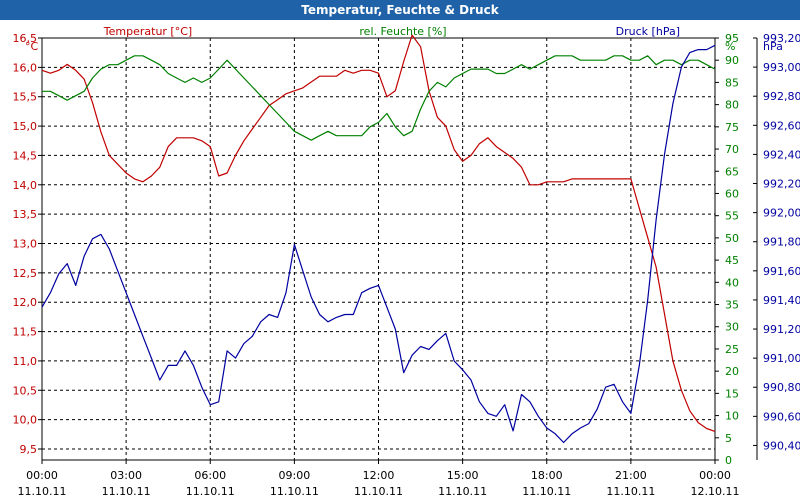  Describe the element at coordinates (295, 475) in the screenshot. I see `time-tick-label: 09:00` at that location.